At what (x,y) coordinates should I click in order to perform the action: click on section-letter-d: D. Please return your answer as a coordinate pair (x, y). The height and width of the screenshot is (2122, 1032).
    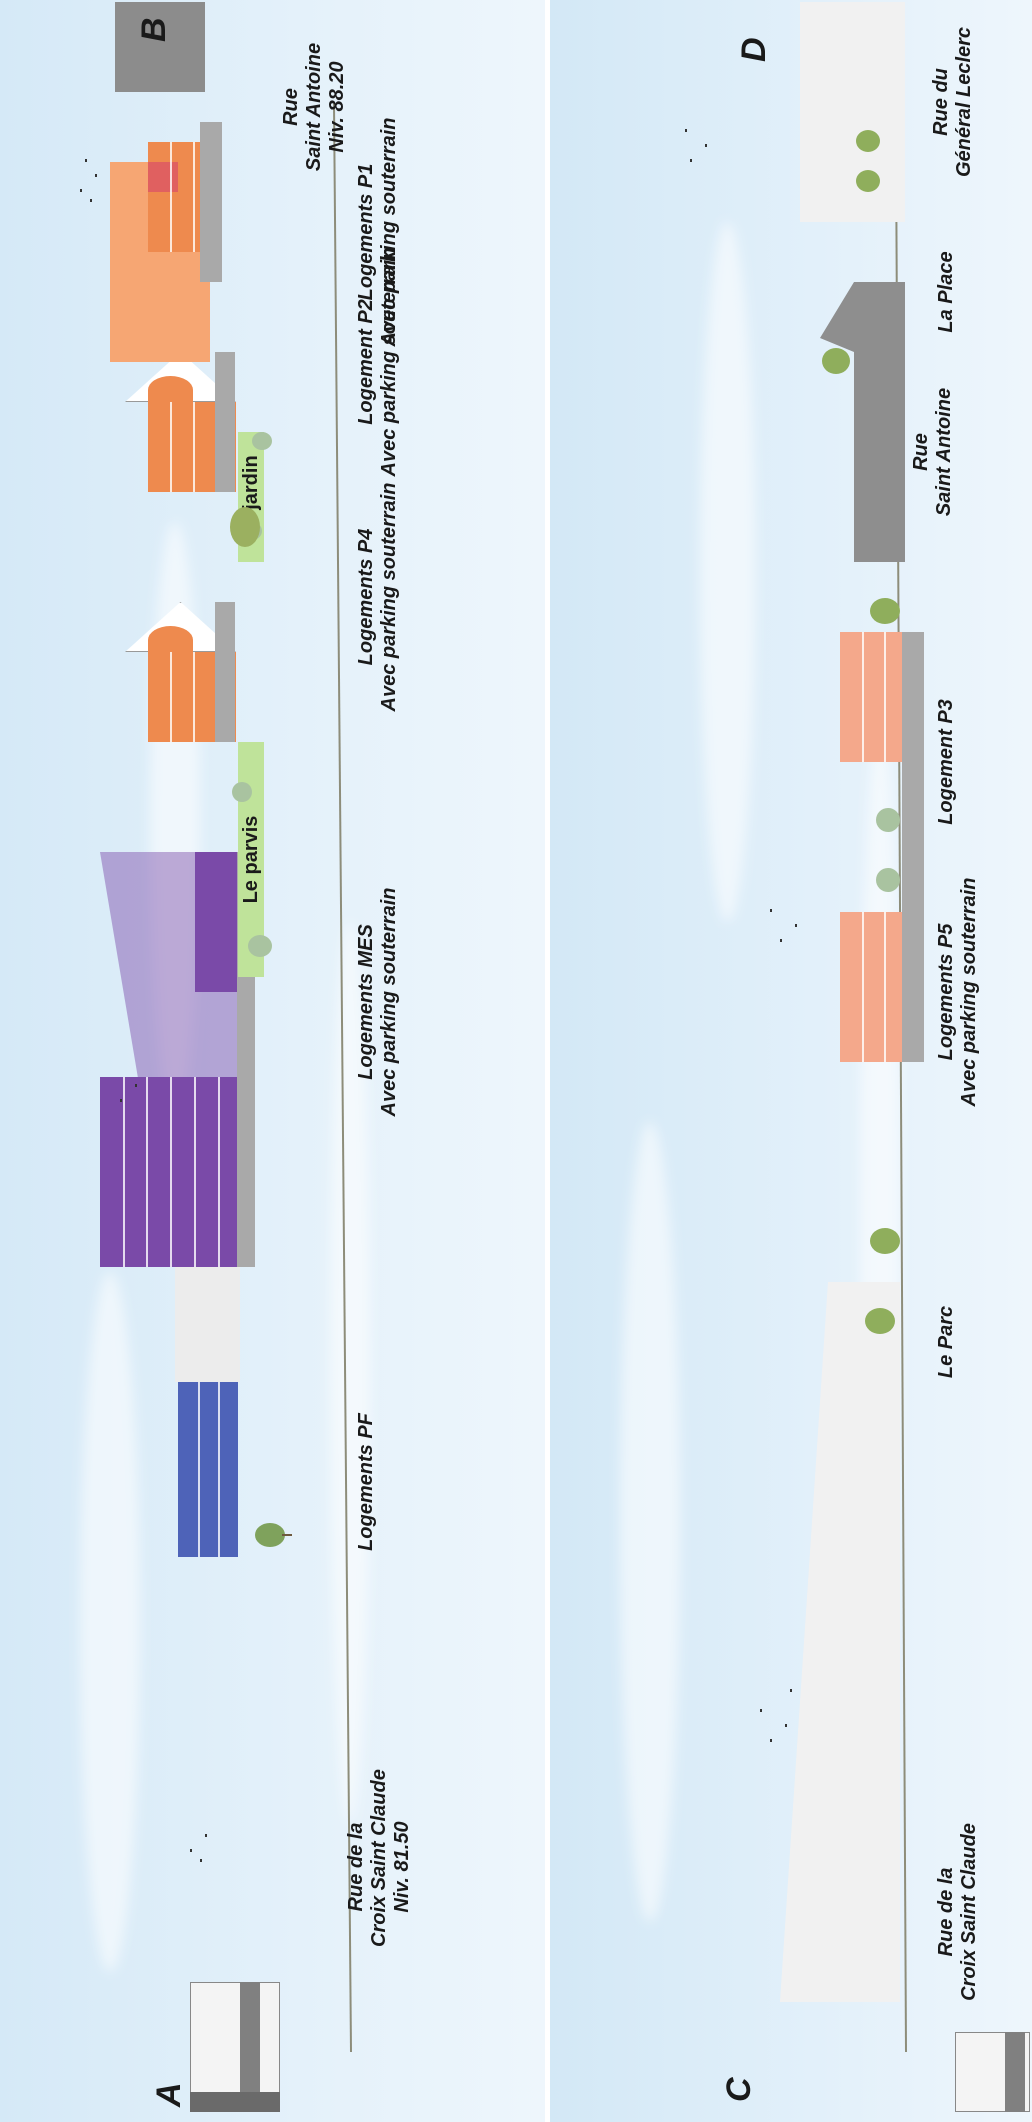
    Looking at the image, I should click on (754, 49).